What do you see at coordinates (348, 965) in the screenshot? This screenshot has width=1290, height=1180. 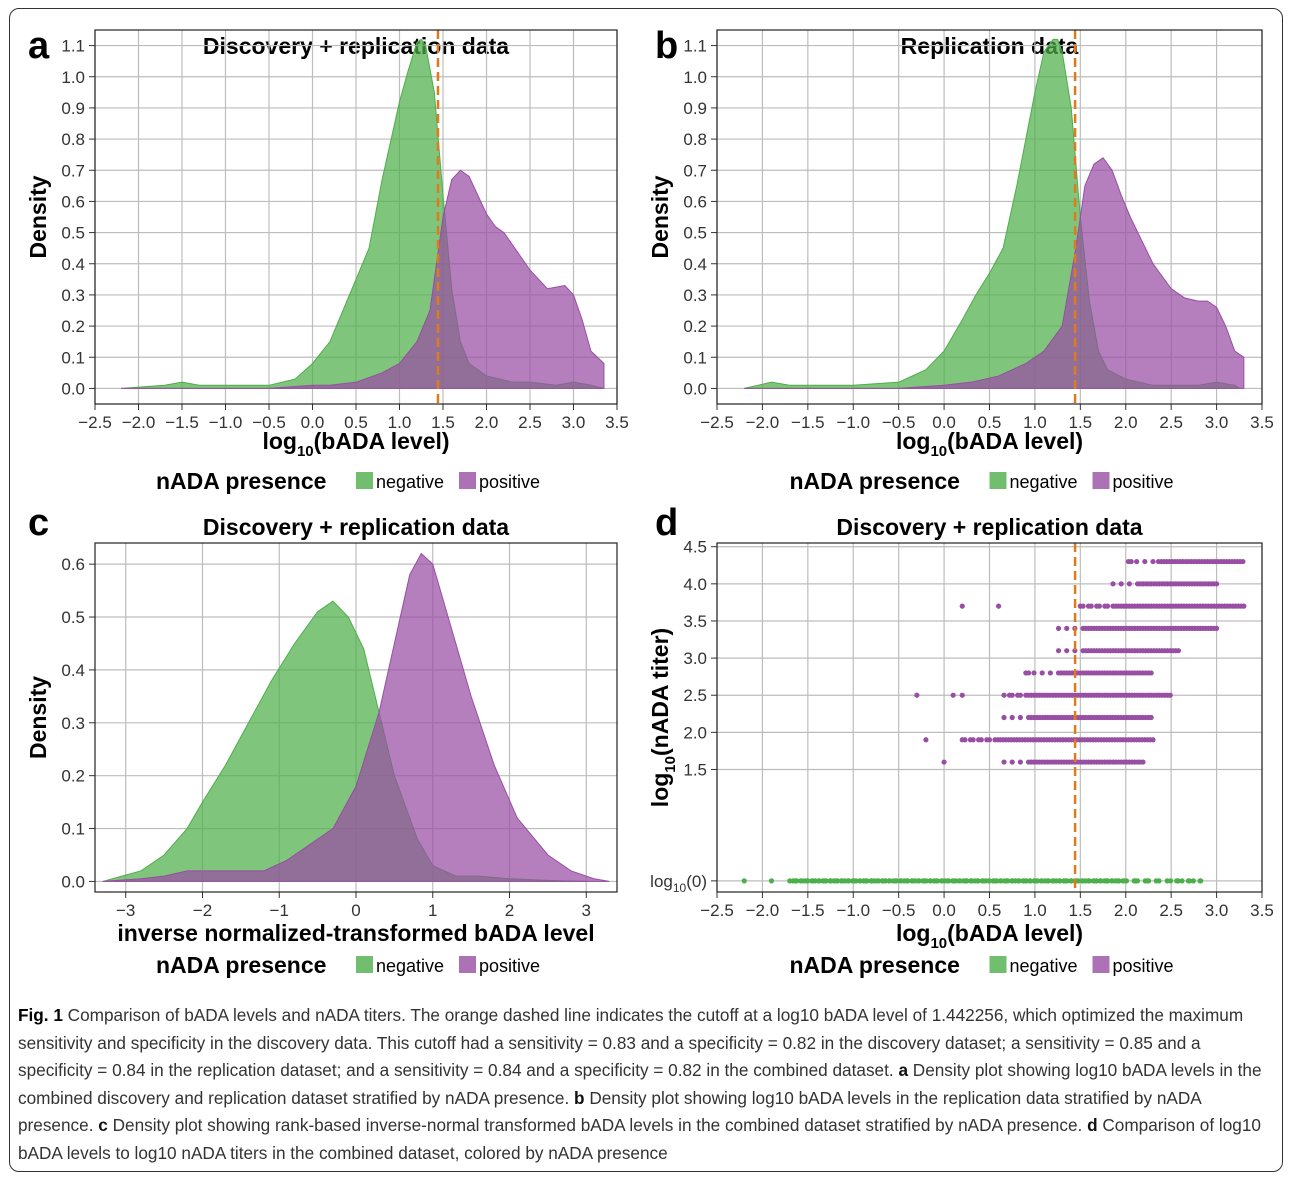 I see `legend: nADA presence negative positive` at bounding box center [348, 965].